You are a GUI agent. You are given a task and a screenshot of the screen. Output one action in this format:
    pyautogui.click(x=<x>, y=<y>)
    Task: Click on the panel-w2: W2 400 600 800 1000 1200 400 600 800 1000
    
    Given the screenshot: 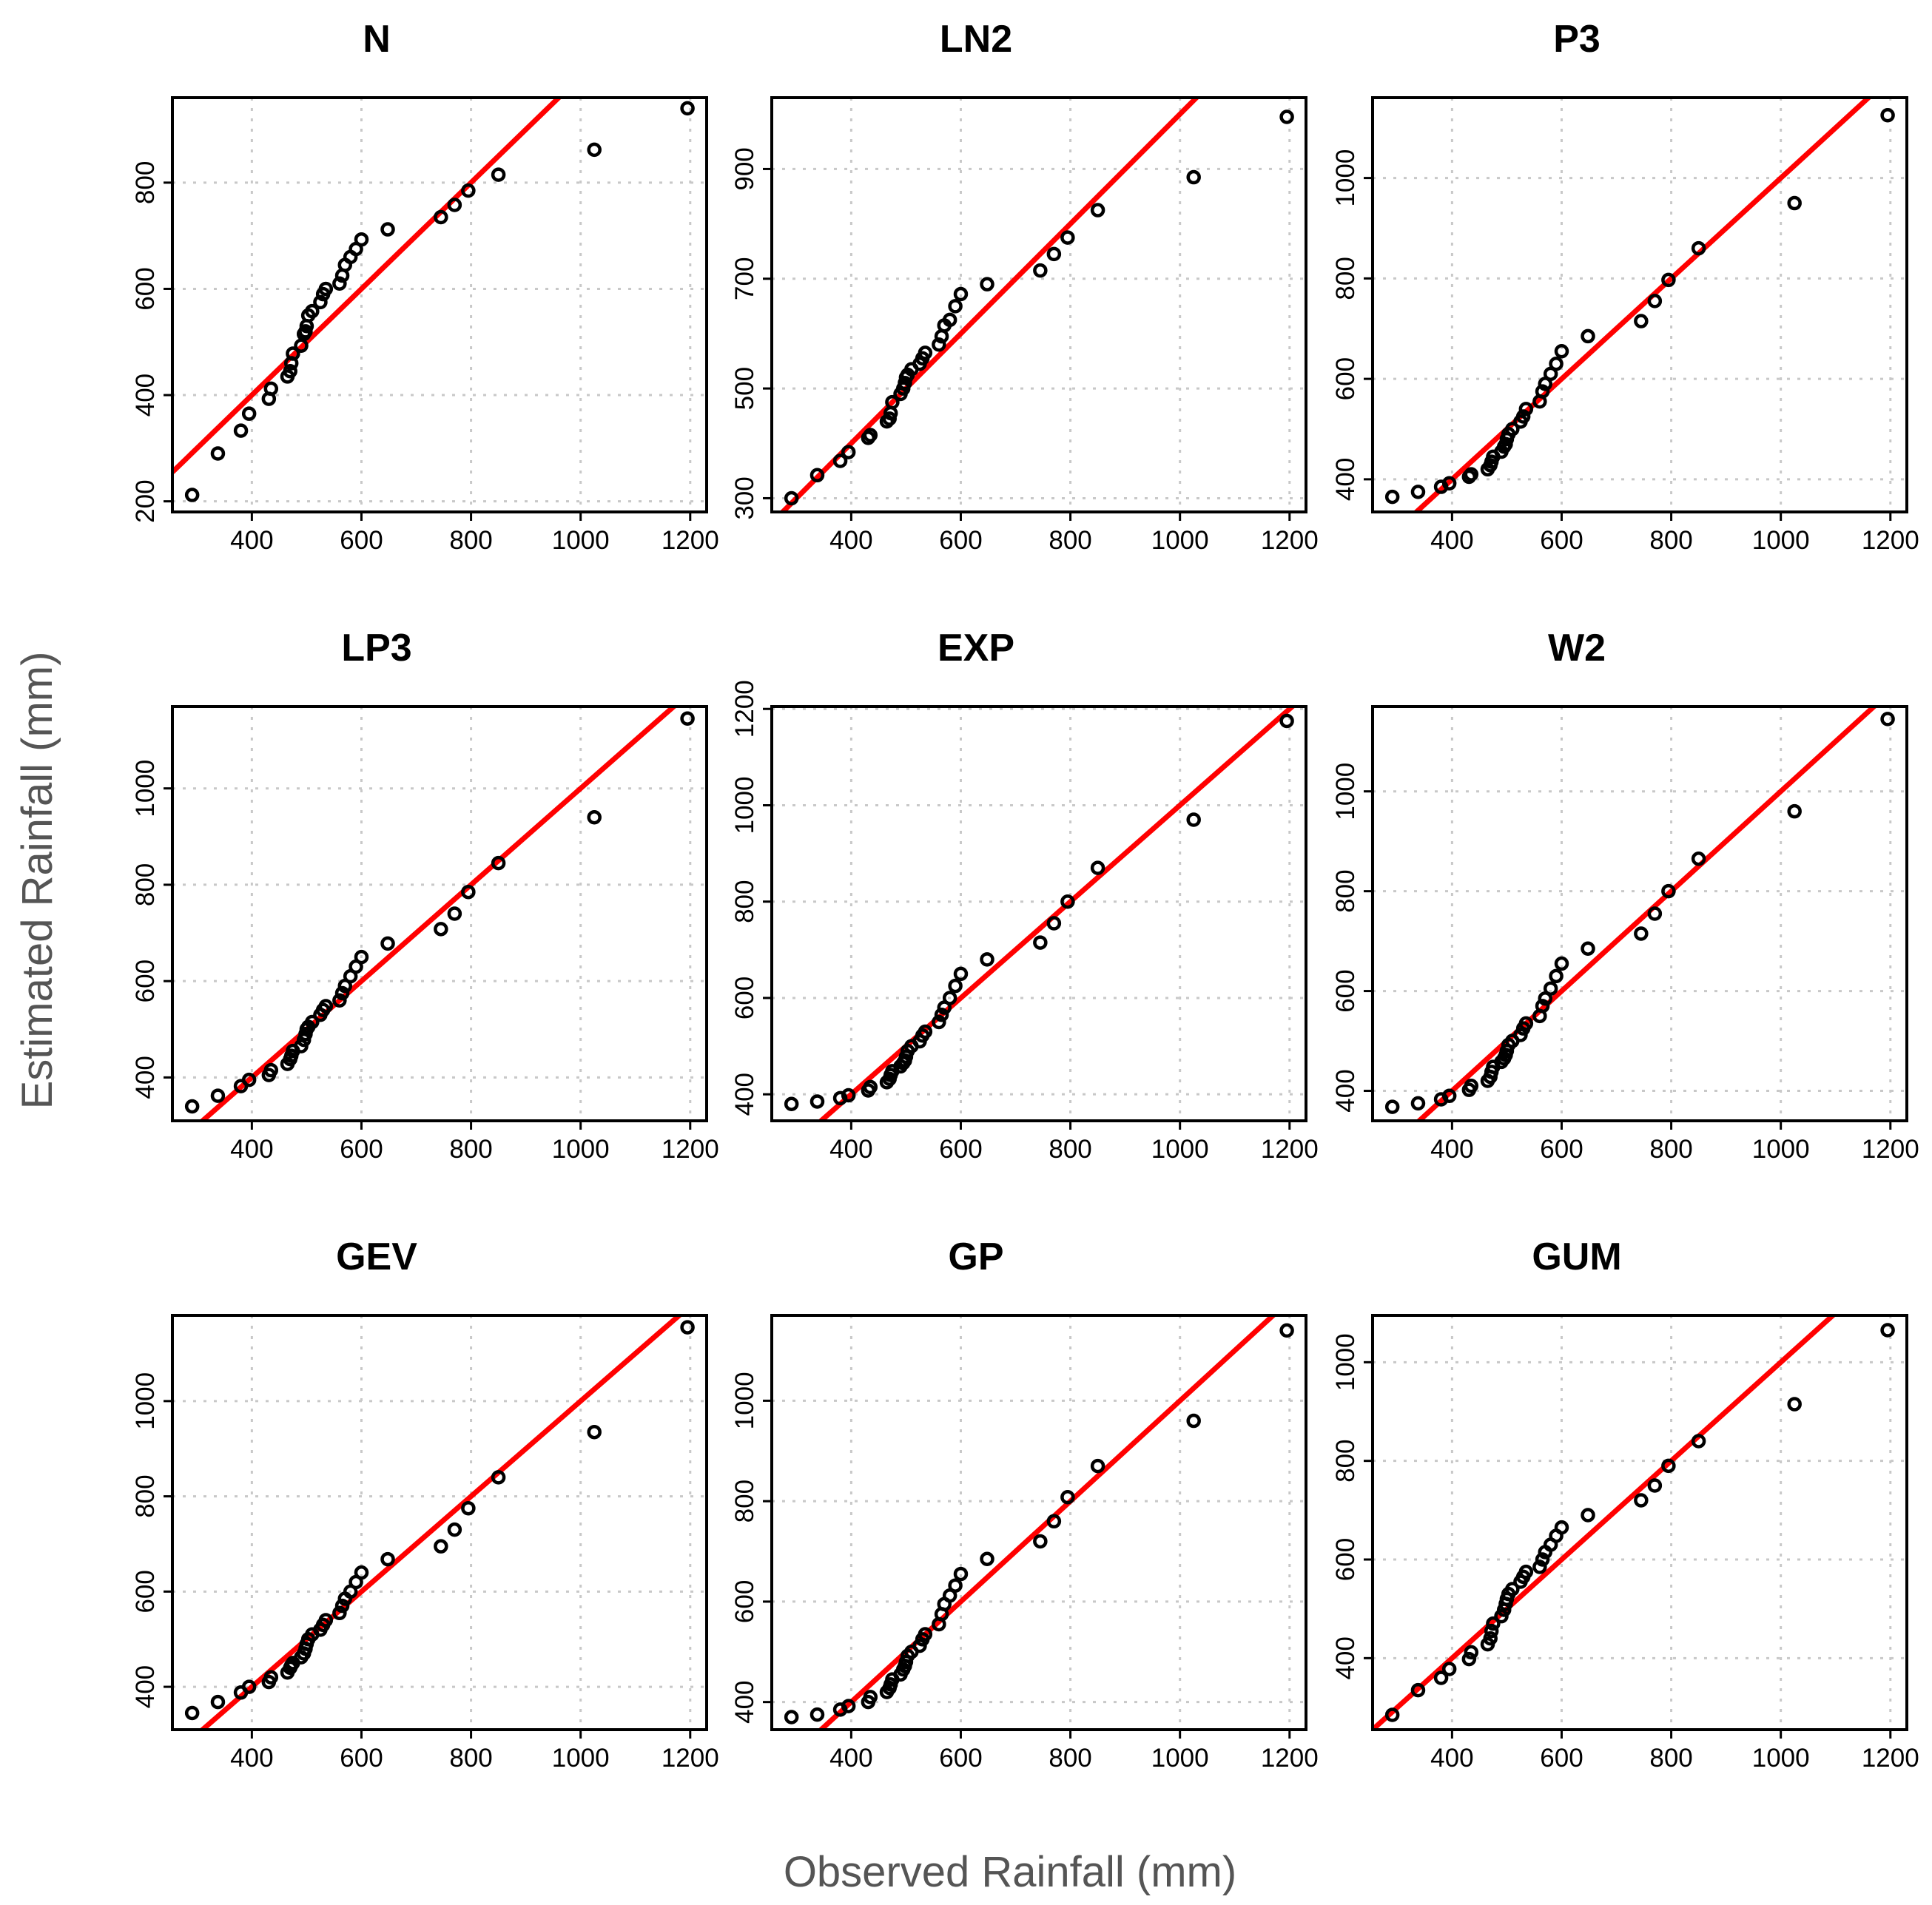 What is the action you would take?
    pyautogui.click(x=1625, y=895)
    